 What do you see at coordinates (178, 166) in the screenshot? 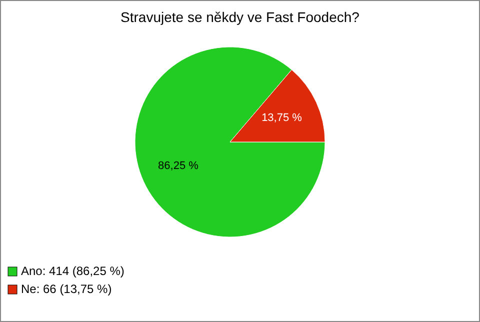
I see `data-label: 86,25 %` at bounding box center [178, 166].